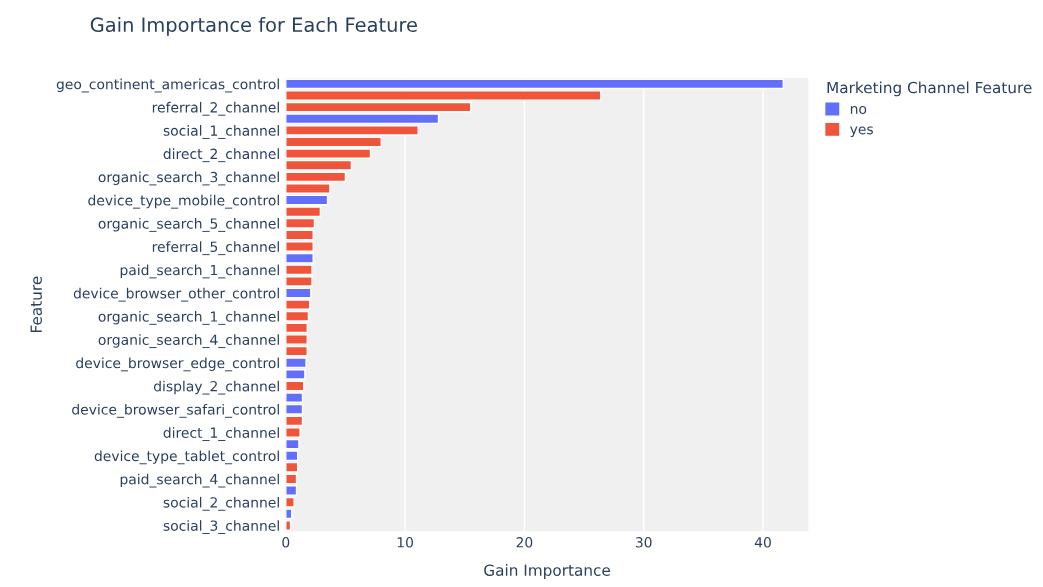  What do you see at coordinates (183, 201) in the screenshot?
I see `y-tick-label: device_type_mobile_control` at bounding box center [183, 201].